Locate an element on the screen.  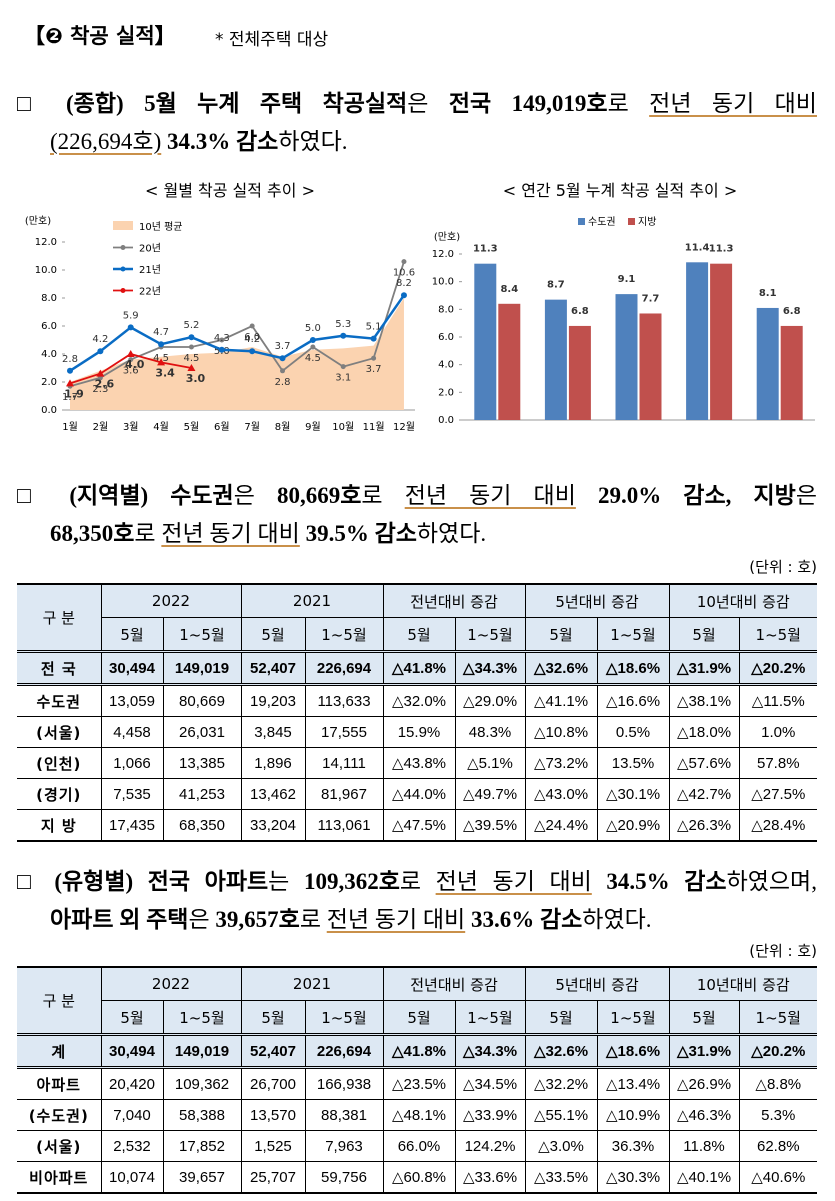
text-segment: 29.0% 감소, is located at coordinates (653, 495).